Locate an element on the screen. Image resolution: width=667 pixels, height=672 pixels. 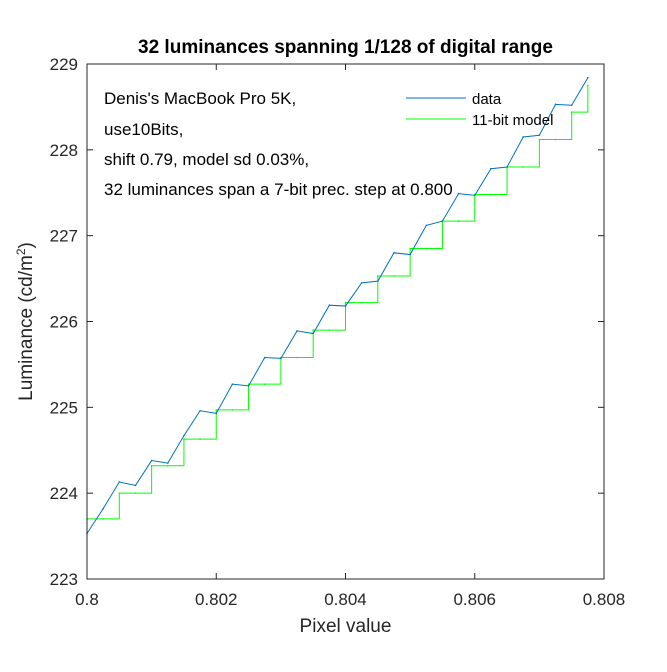
x-axis-label: Pixel value is located at coordinates (346, 626).